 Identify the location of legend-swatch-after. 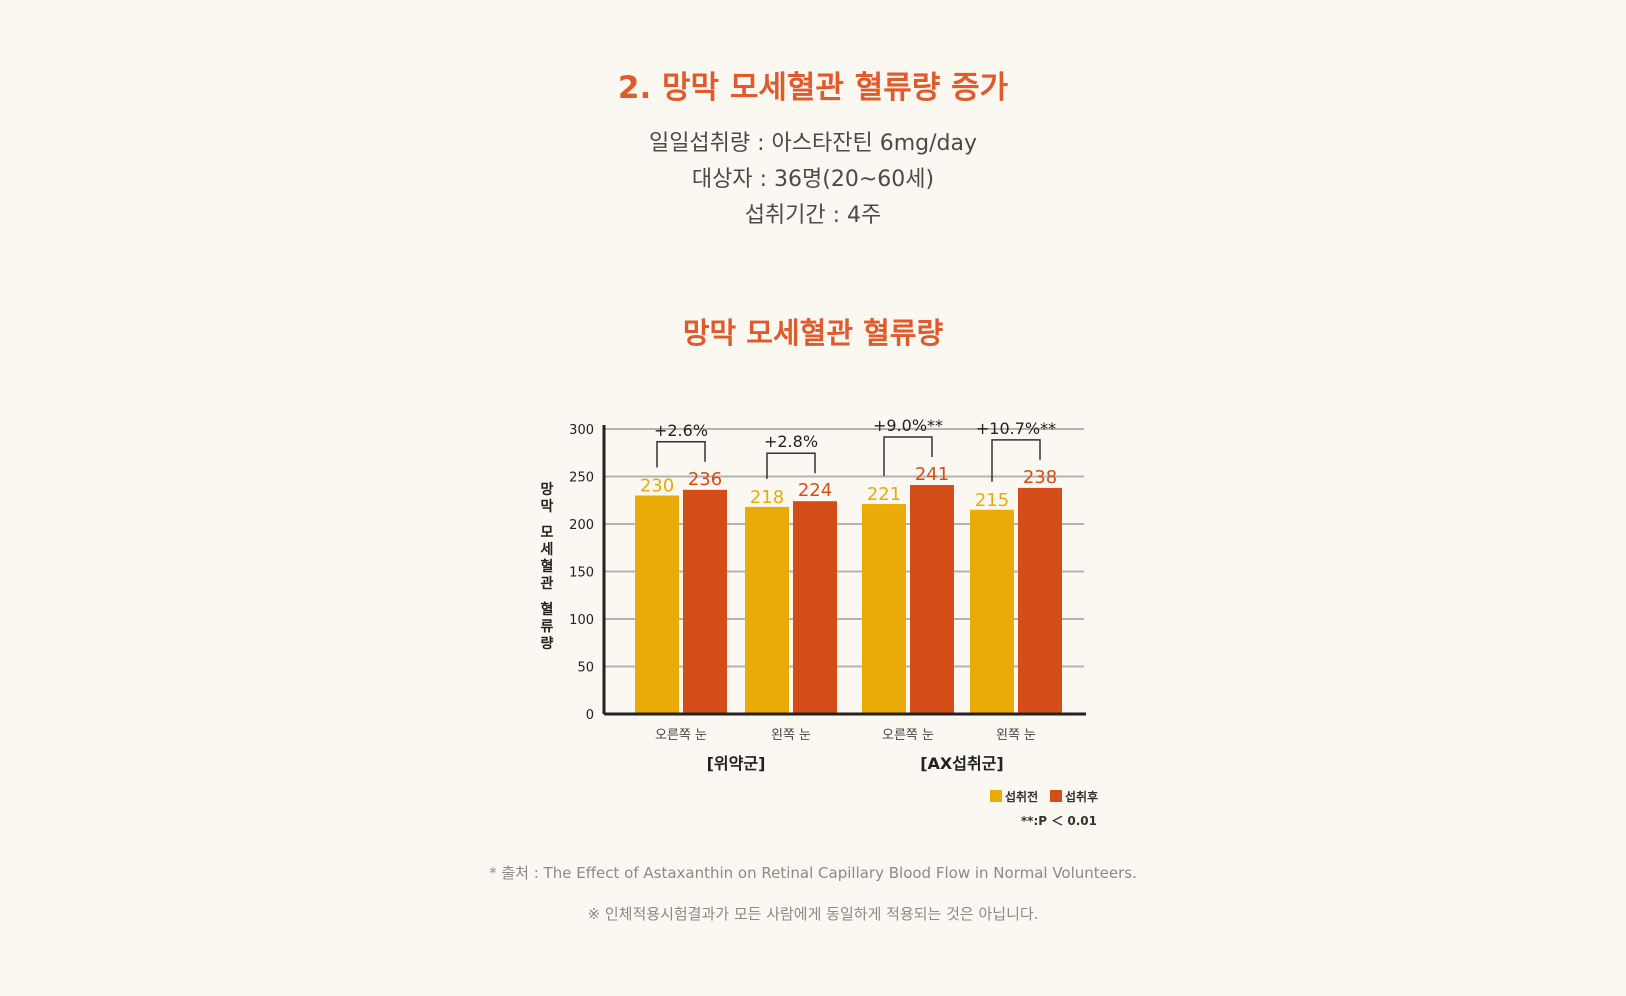
(1056, 796).